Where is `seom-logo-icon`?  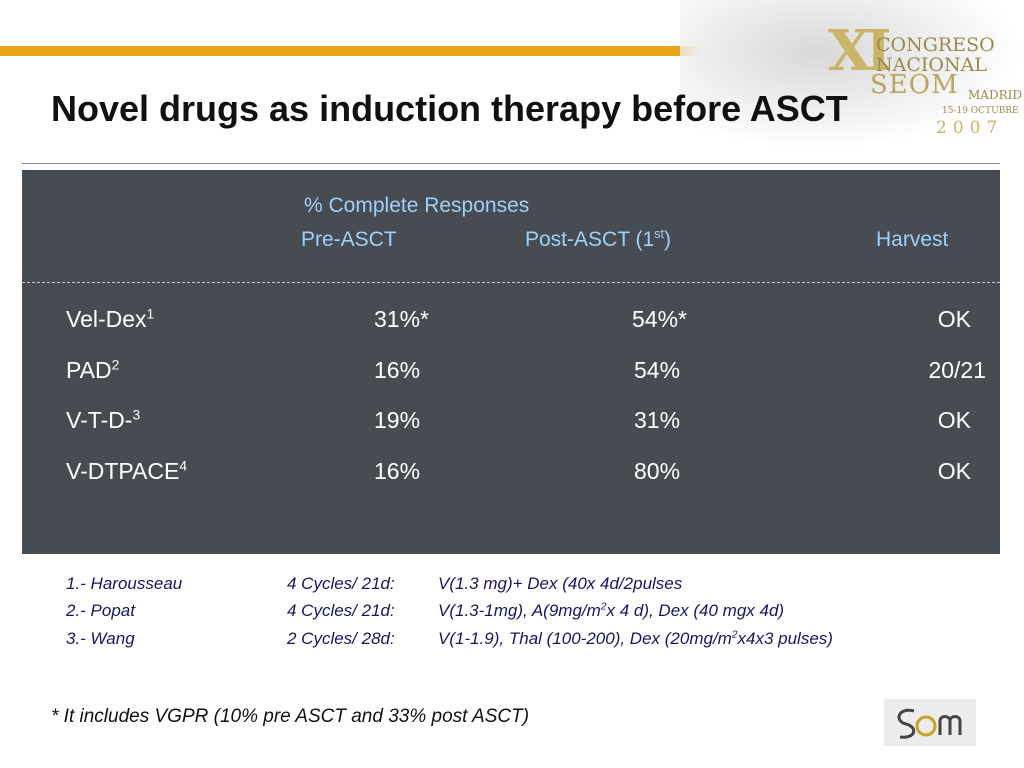
seom-logo-icon is located at coordinates (930, 722).